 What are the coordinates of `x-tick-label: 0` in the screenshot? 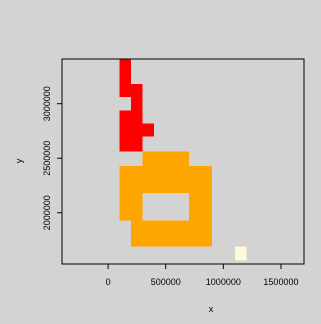 It's located at (108, 282).